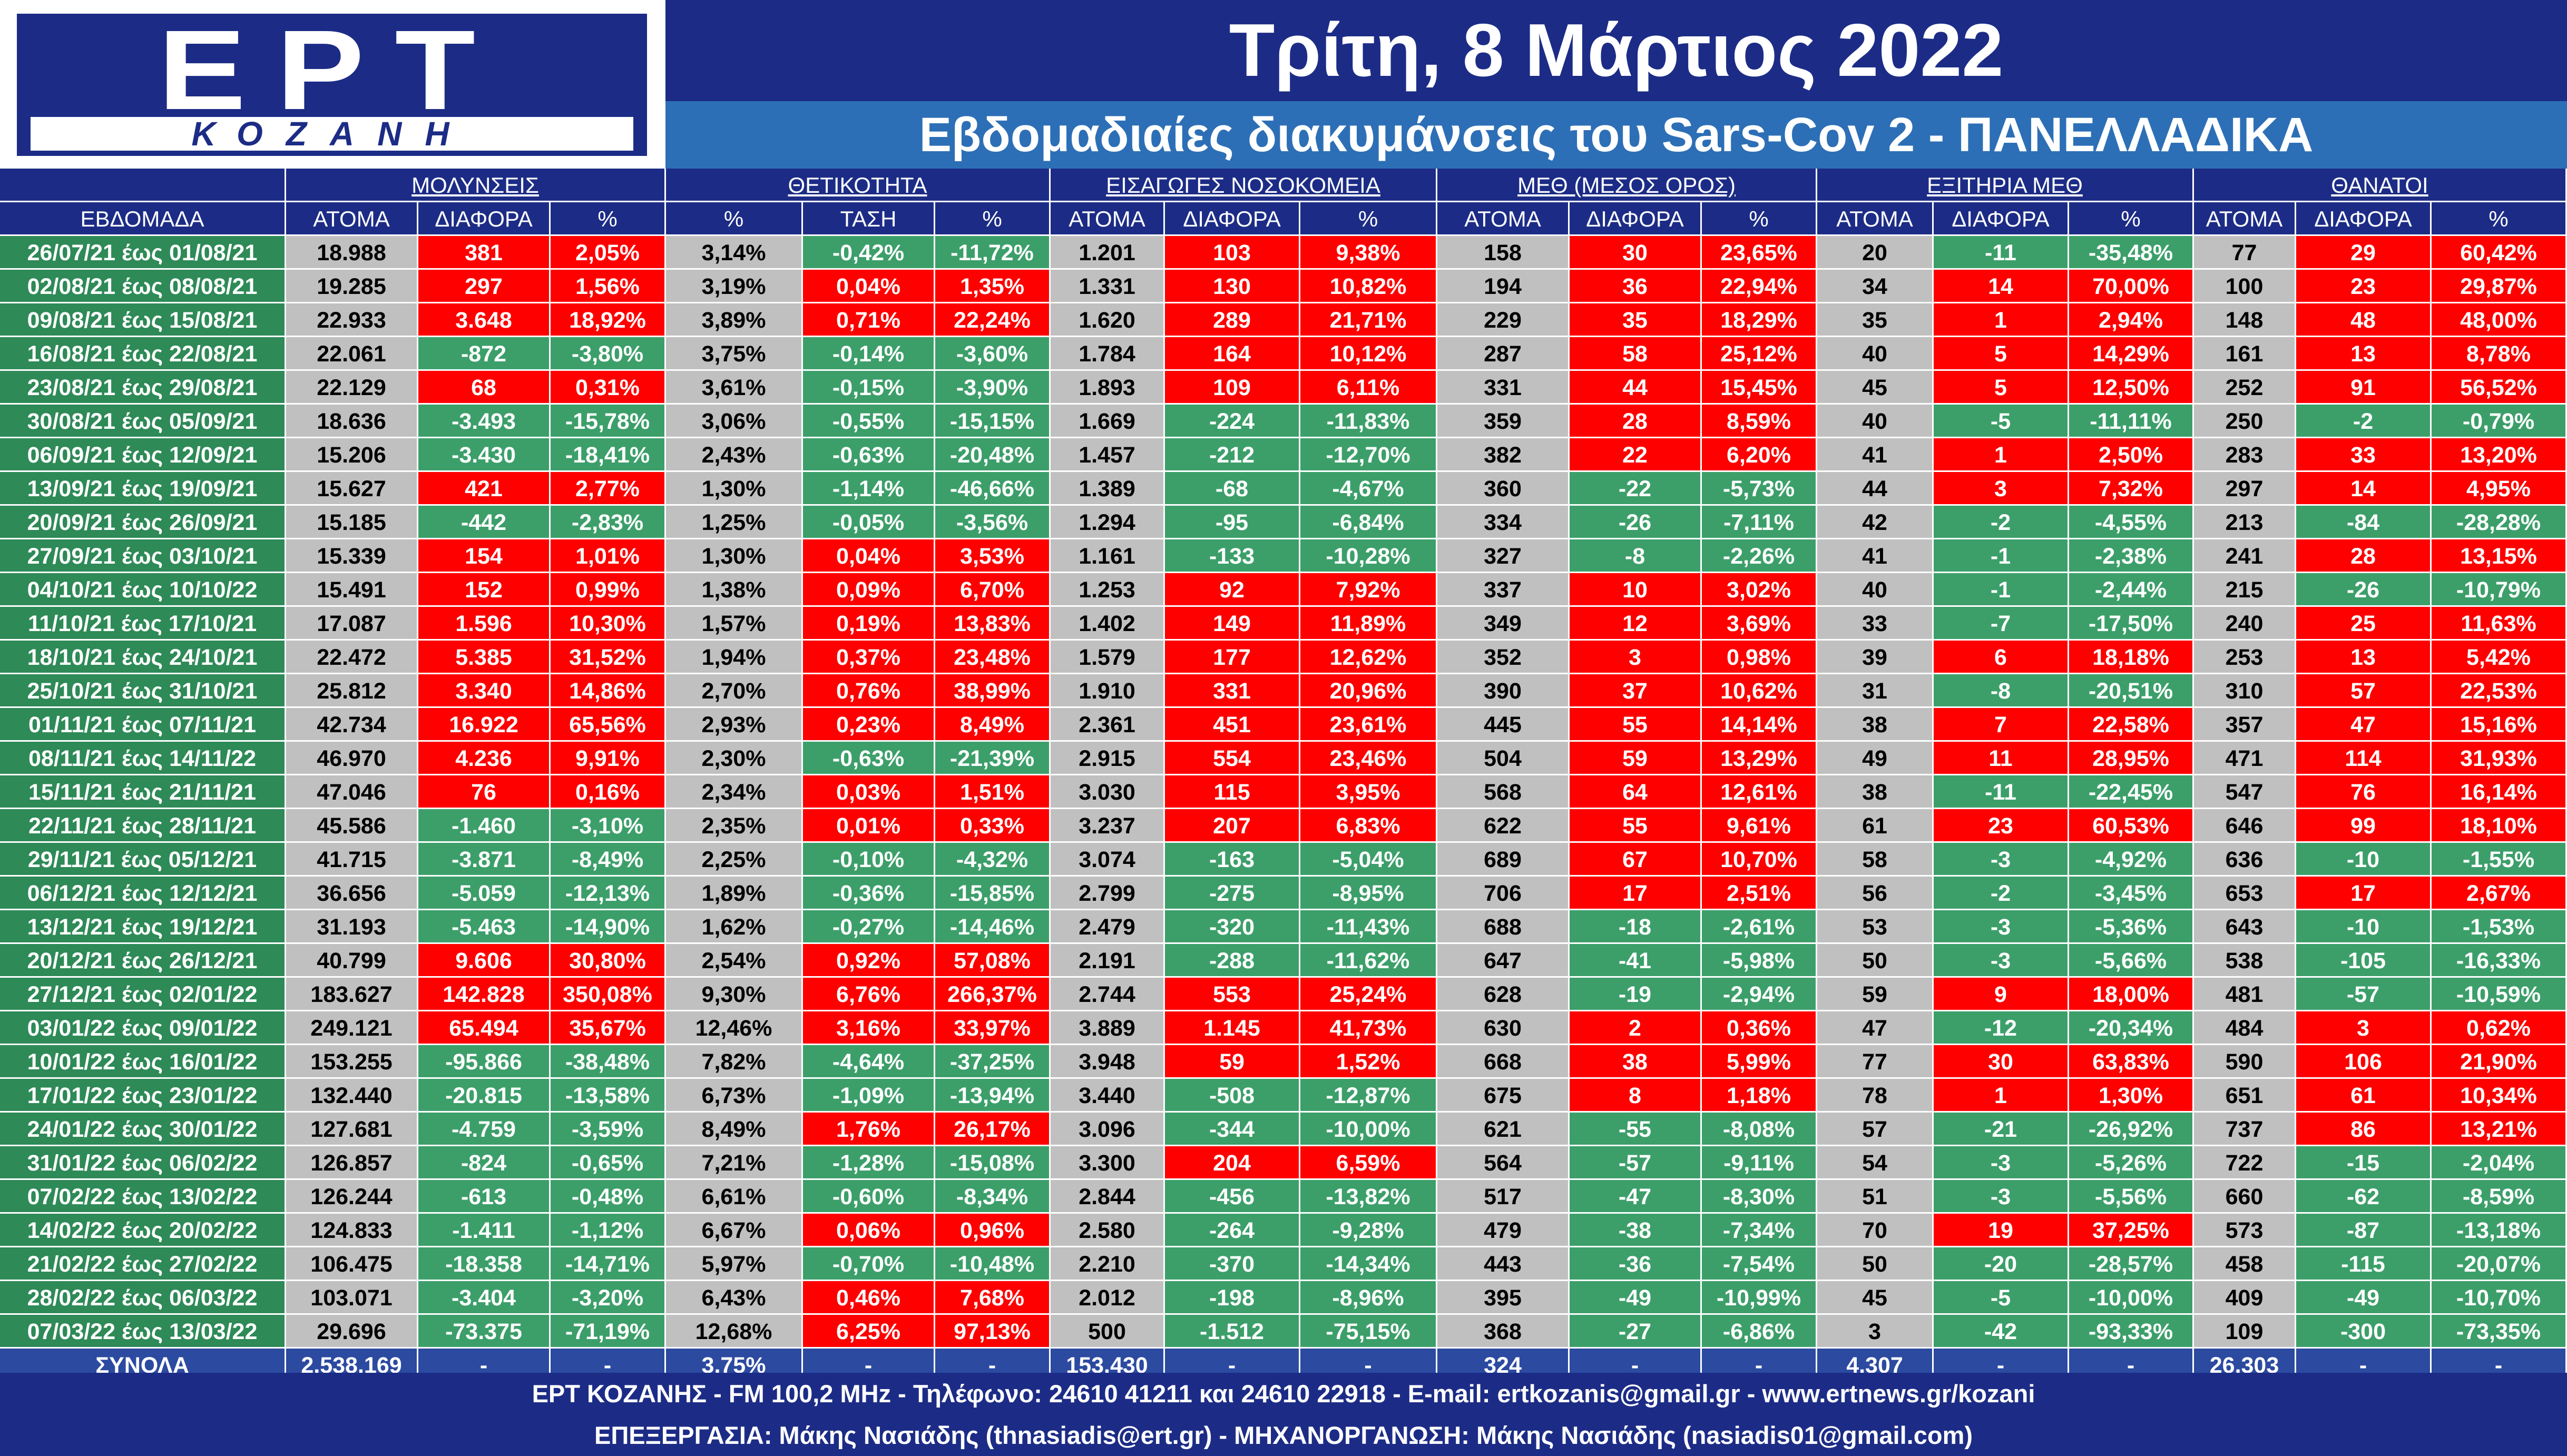 This screenshot has height=1456, width=2567. Describe the element at coordinates (484, 590) in the screenshot. I see `value-cell: 152` at that location.